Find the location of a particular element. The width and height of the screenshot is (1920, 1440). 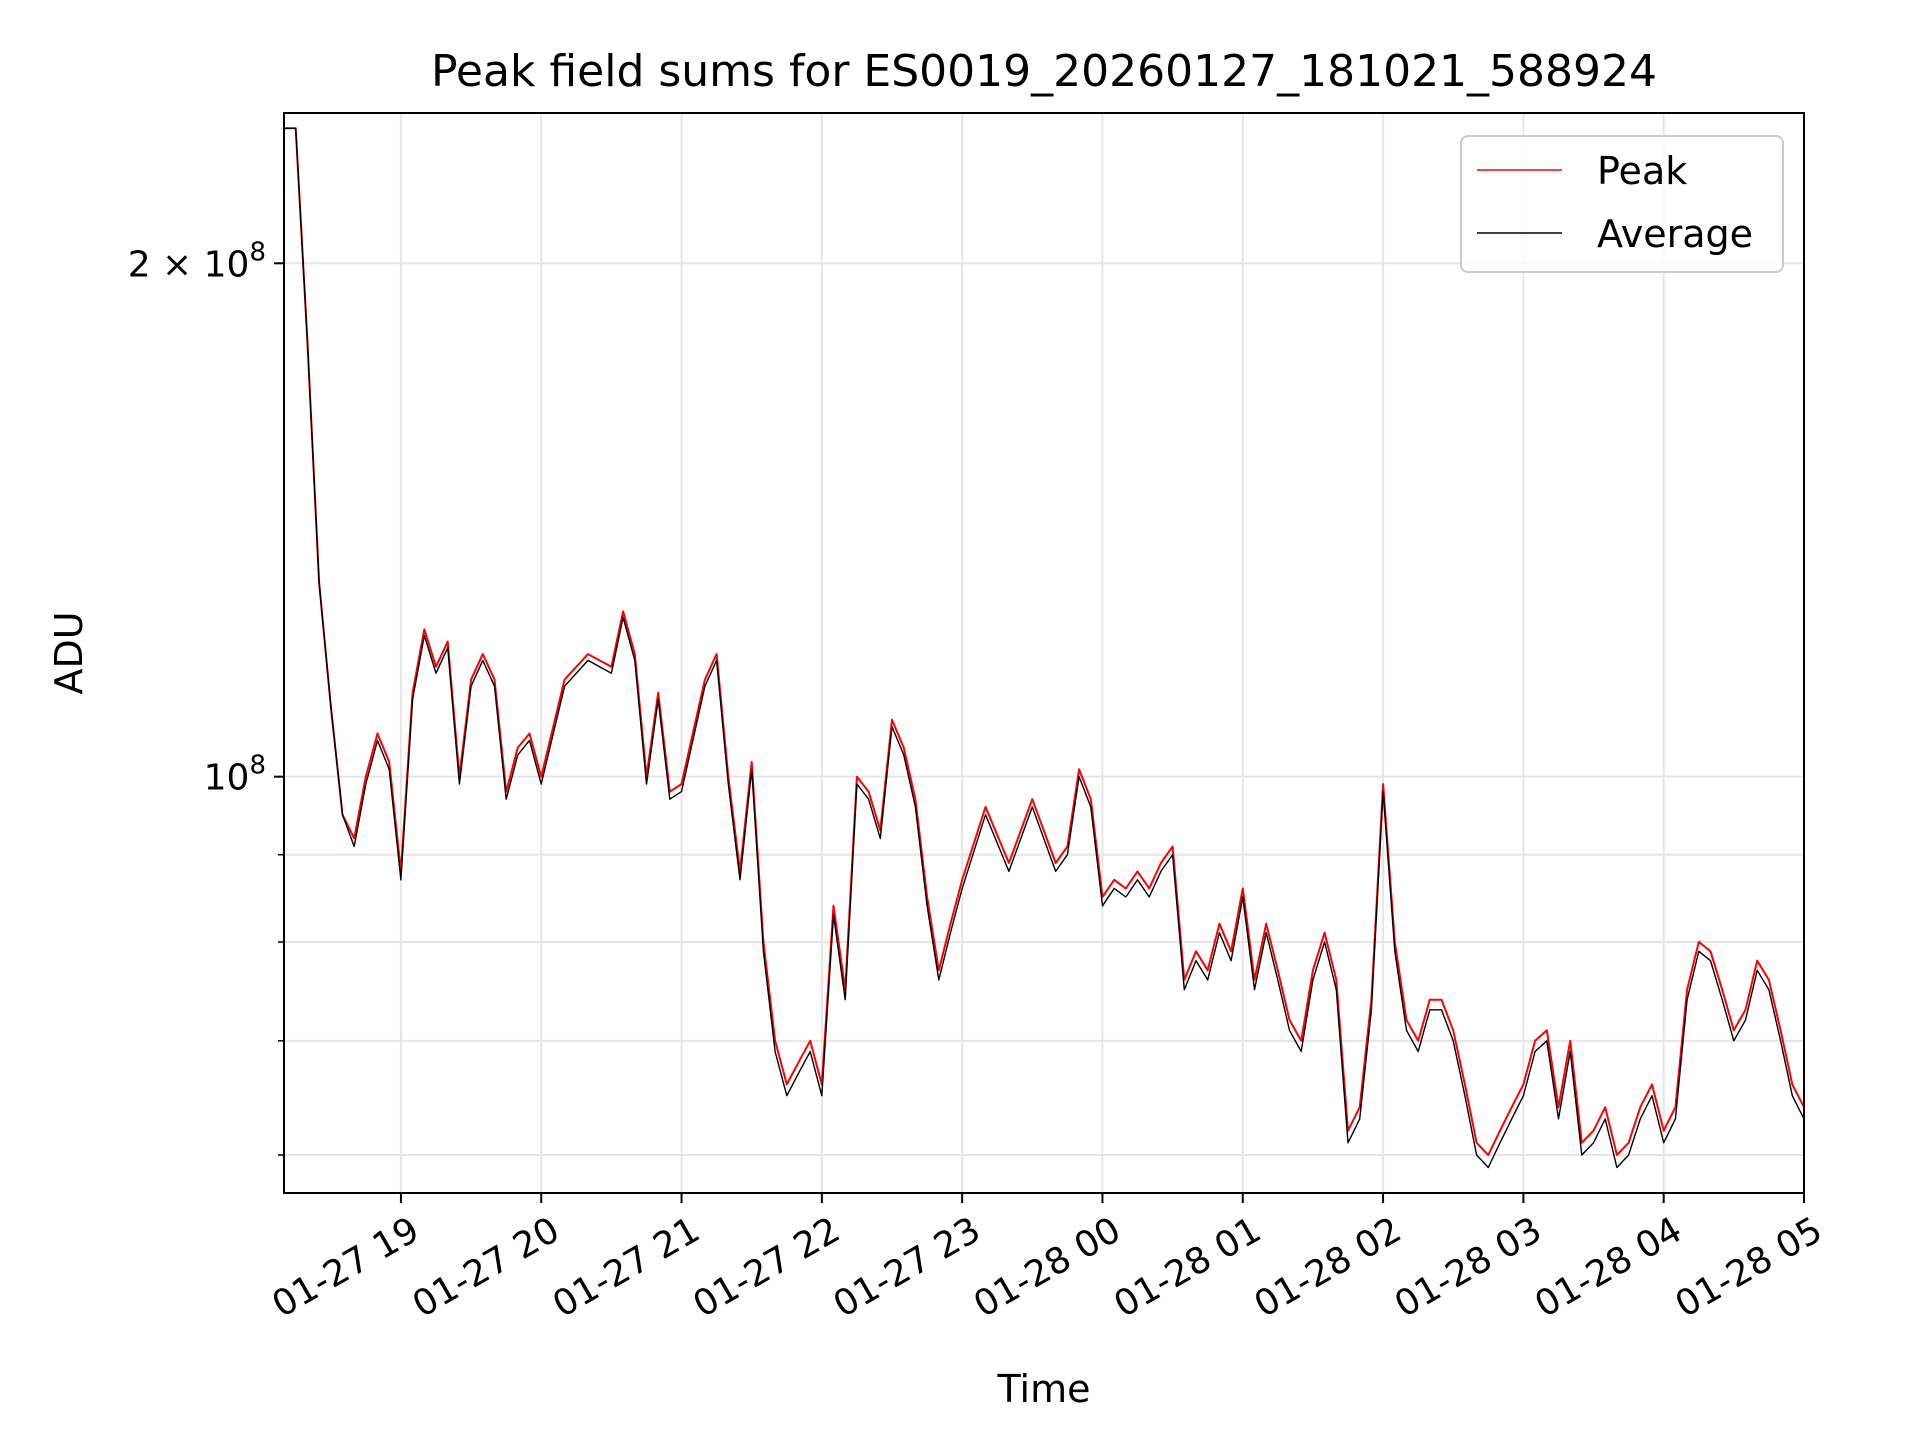

legend: Peak Average is located at coordinates (1622, 204).